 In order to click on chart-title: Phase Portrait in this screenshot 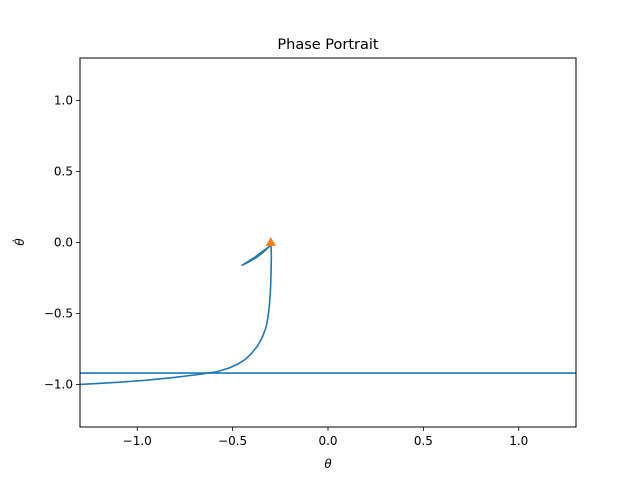, I will do `click(328, 45)`.